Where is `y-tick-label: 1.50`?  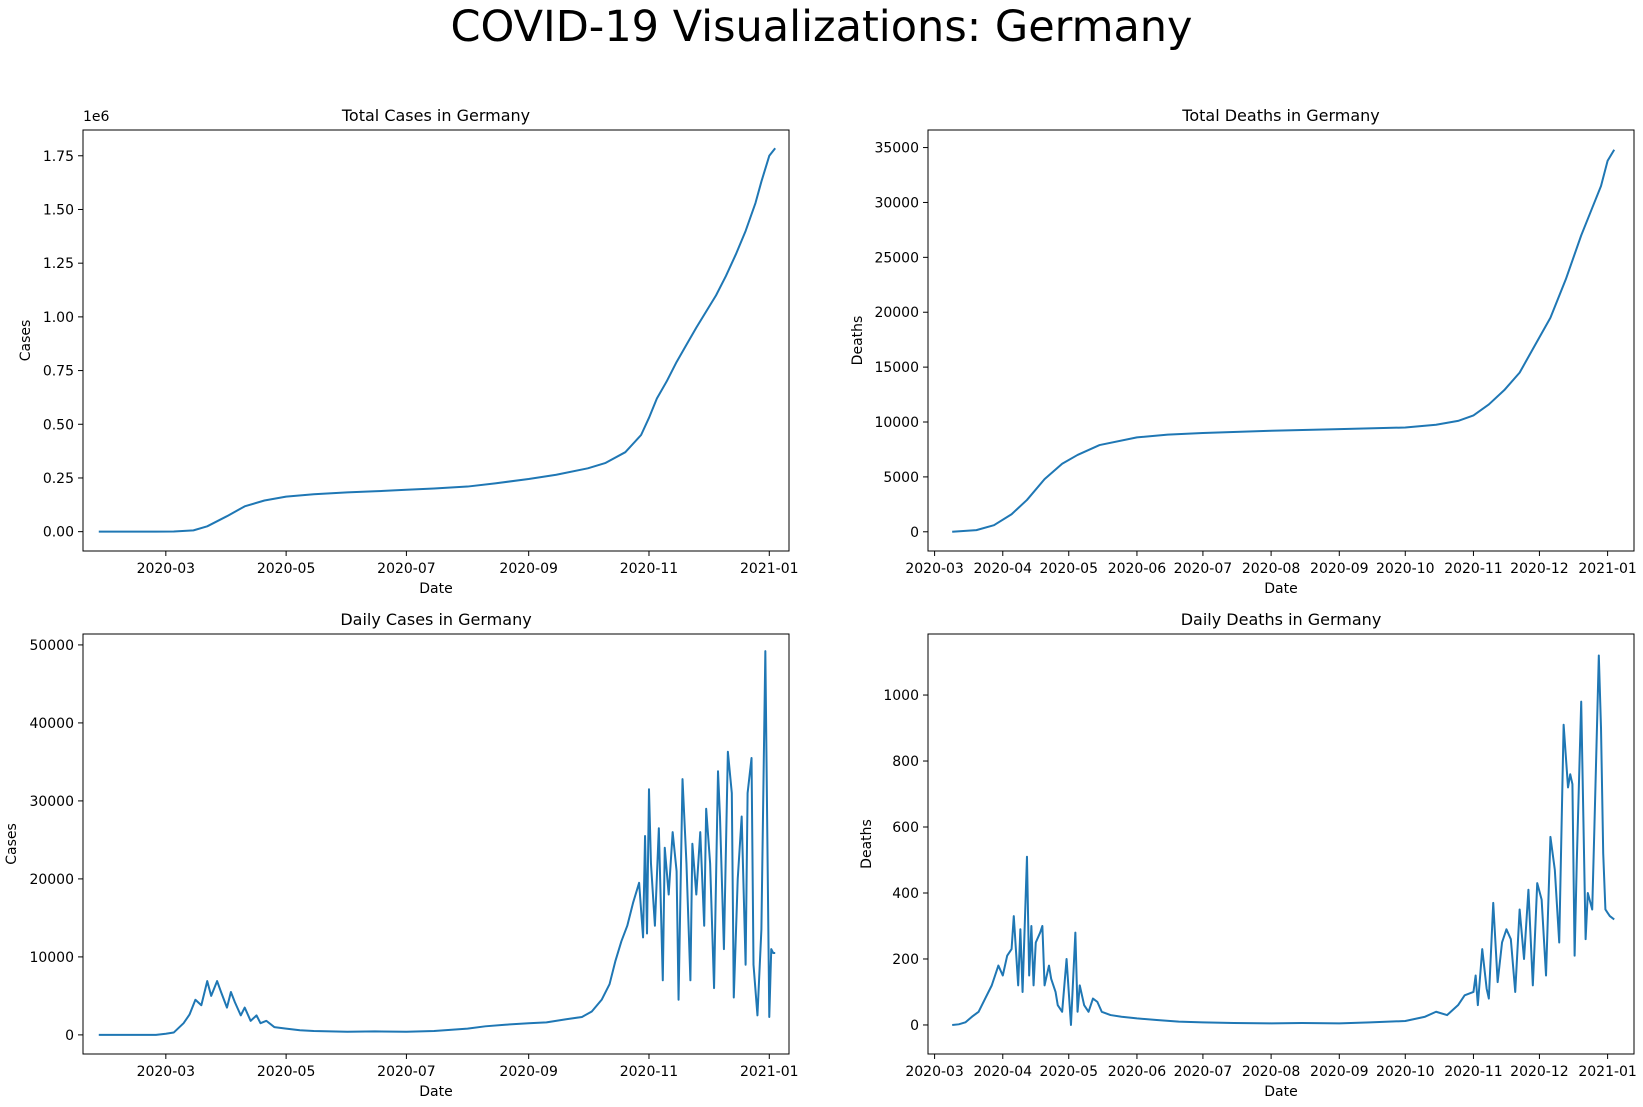
y-tick-label: 1.50 is located at coordinates (58, 210).